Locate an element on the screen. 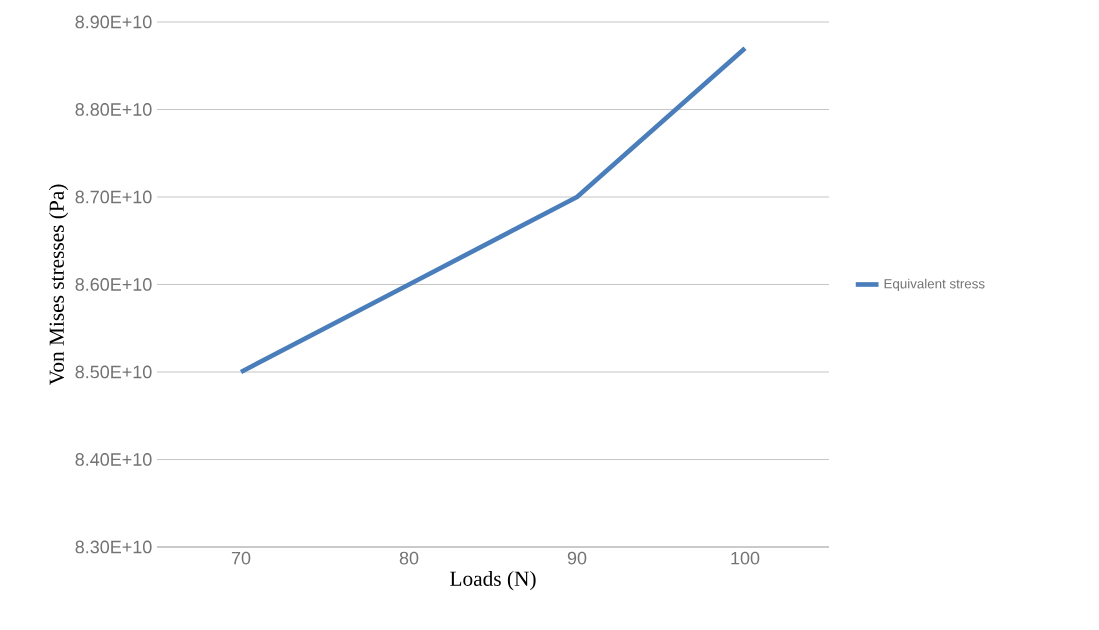 This screenshot has width=1099, height=630. y-tick-label: 8.50E+10 is located at coordinates (113, 372).